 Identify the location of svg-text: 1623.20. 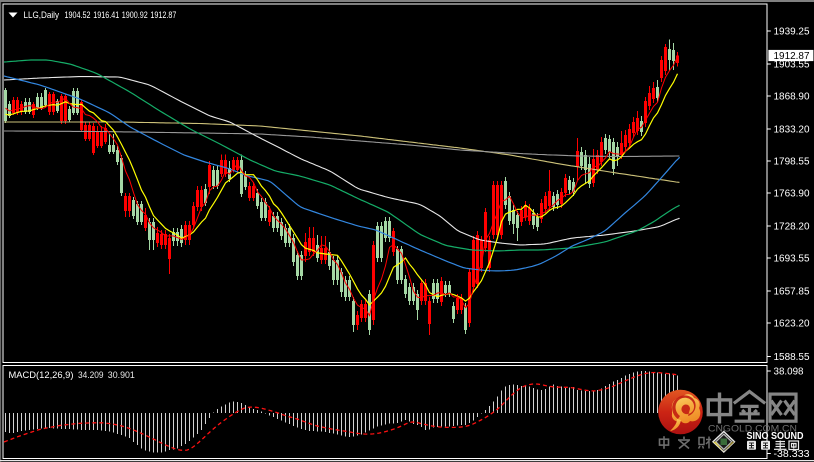
(792, 324).